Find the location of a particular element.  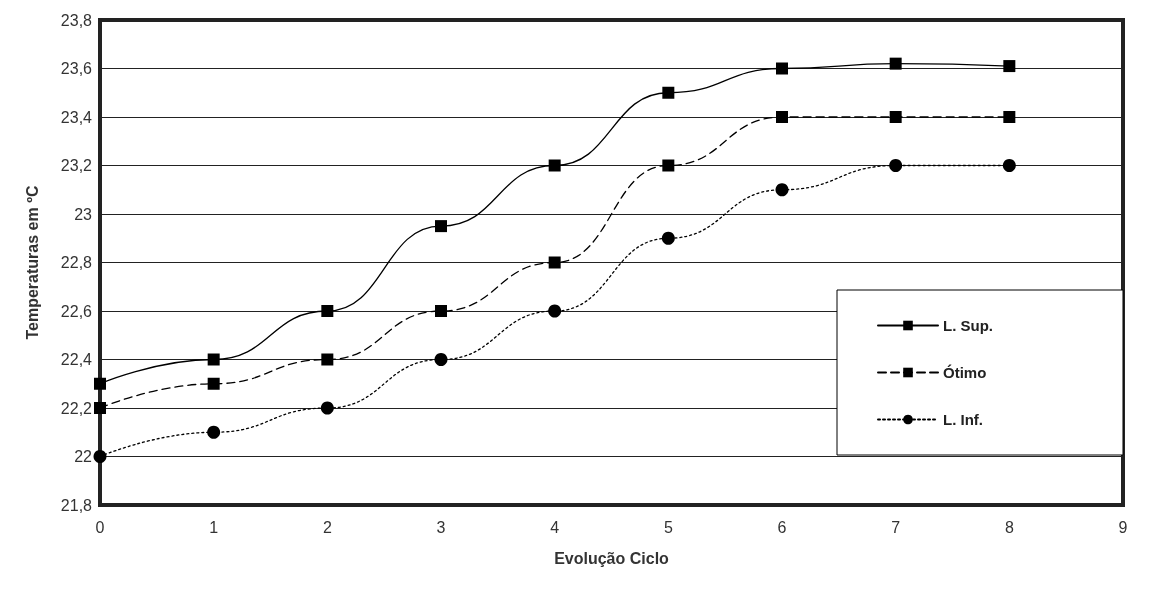

x-tick-label: 8 is located at coordinates (1009, 527).